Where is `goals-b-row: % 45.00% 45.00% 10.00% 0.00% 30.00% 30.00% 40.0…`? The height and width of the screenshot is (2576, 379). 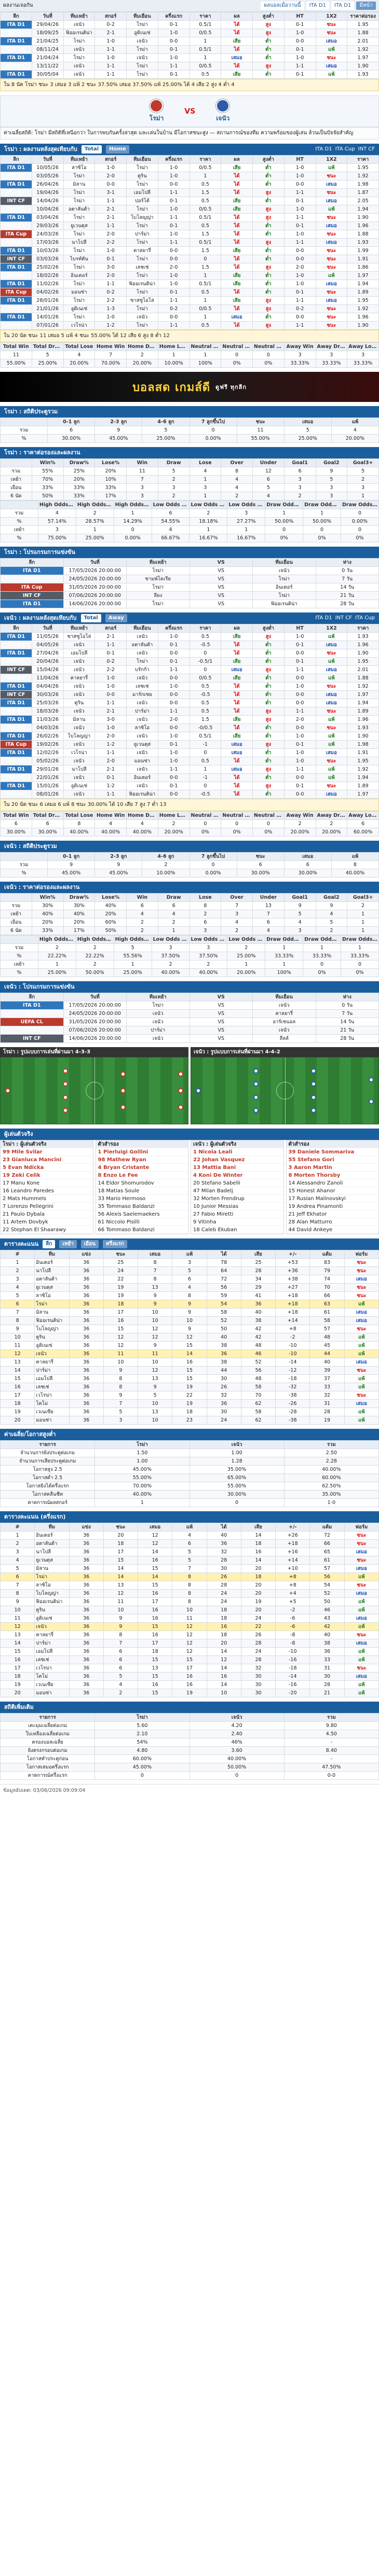 goals-b-row: % 45.00% 45.00% 10.00% 0.00% 30.00% 30.00% 40.0… is located at coordinates (189, 873).